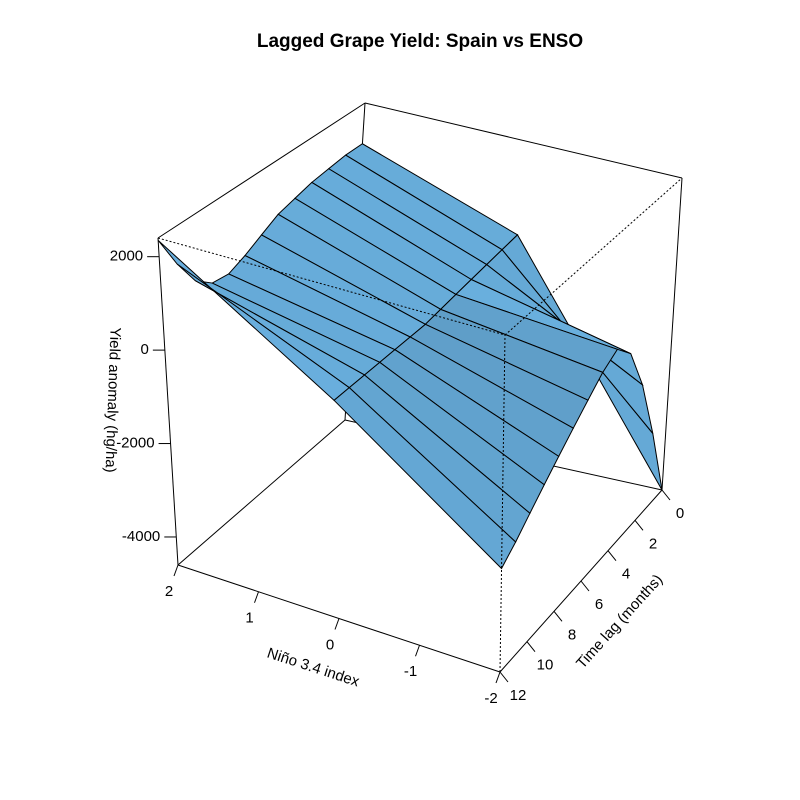 The image size is (800, 800). What do you see at coordinates (653, 543) in the screenshot?
I see `y-tick-label: 2` at bounding box center [653, 543].